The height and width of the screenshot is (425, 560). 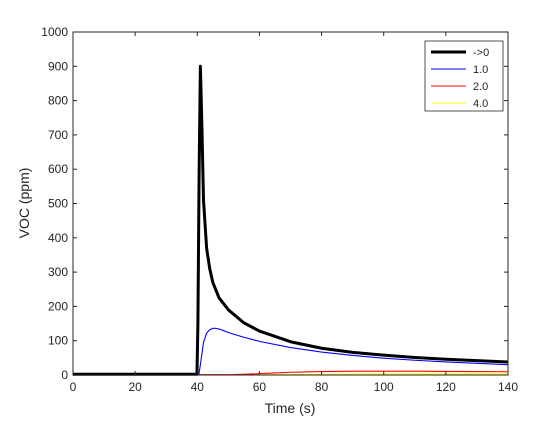 What do you see at coordinates (24, 203) in the screenshot?
I see `y-axis-label: VOC (ppm)` at bounding box center [24, 203].